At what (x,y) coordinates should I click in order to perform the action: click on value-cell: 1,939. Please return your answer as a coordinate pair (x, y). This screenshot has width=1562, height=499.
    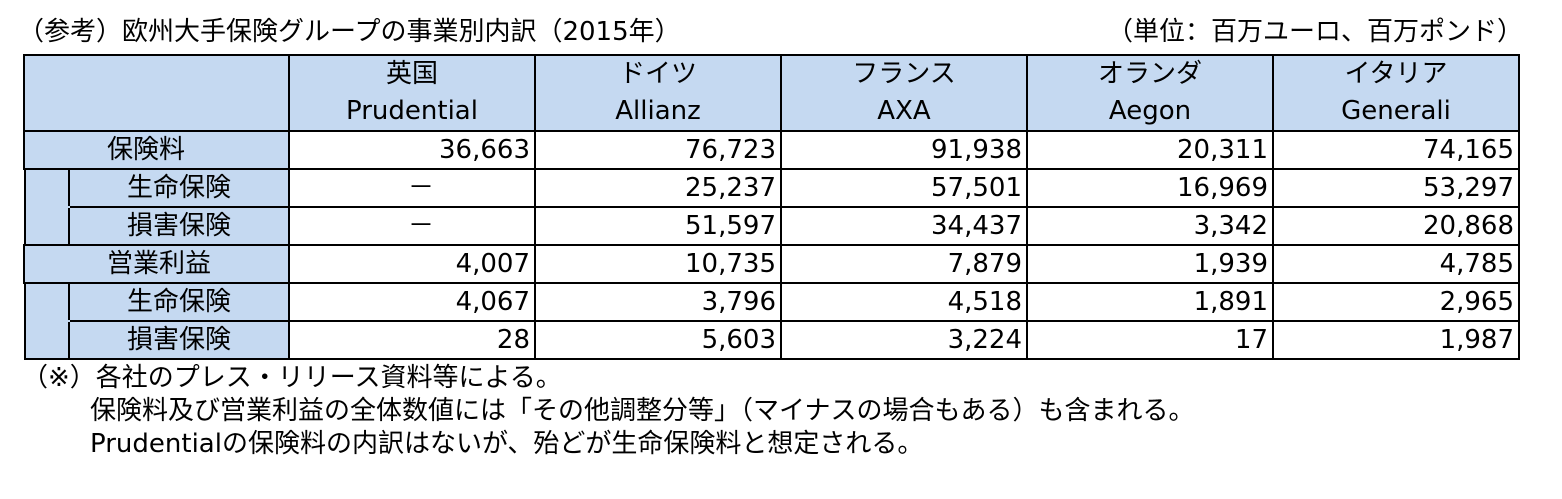
    Looking at the image, I should click on (1149, 264).